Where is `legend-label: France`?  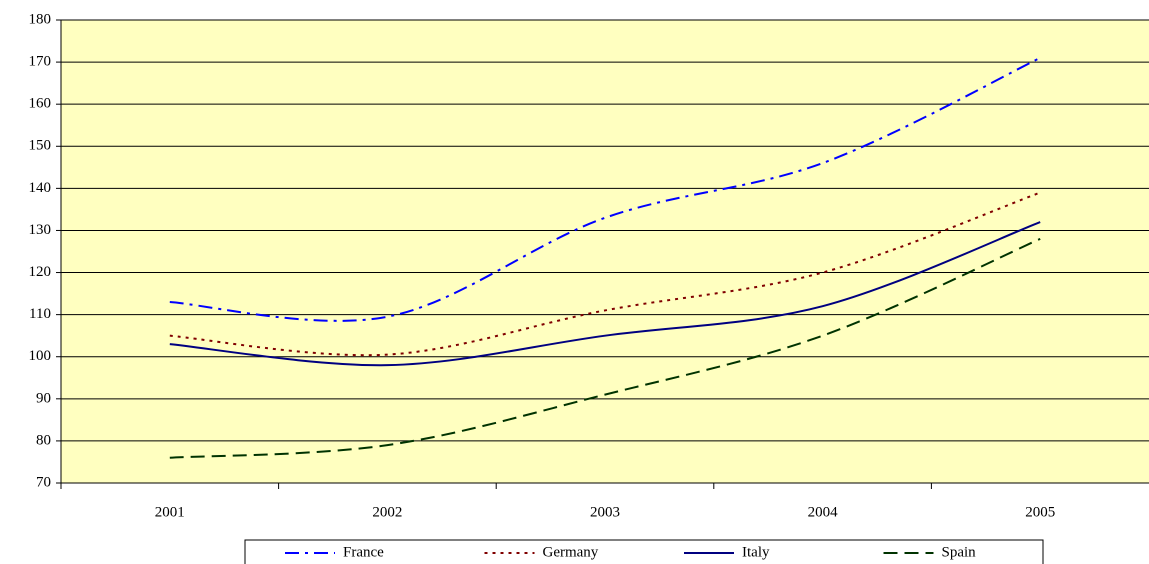
legend-label: France is located at coordinates (363, 552).